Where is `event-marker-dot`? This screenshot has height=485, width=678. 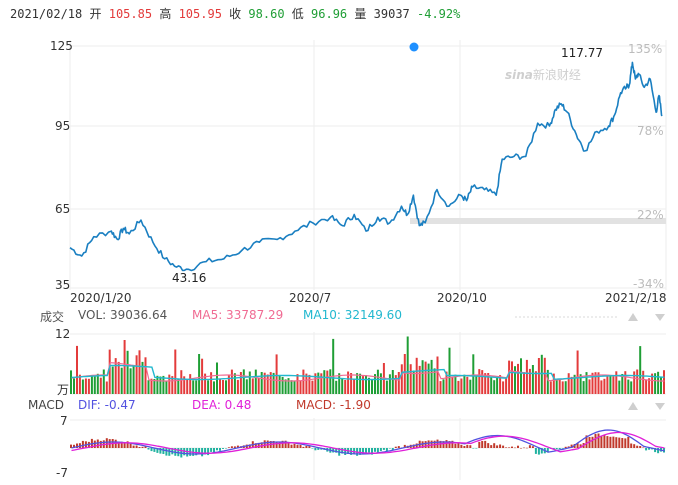 event-marker-dot is located at coordinates (414, 47).